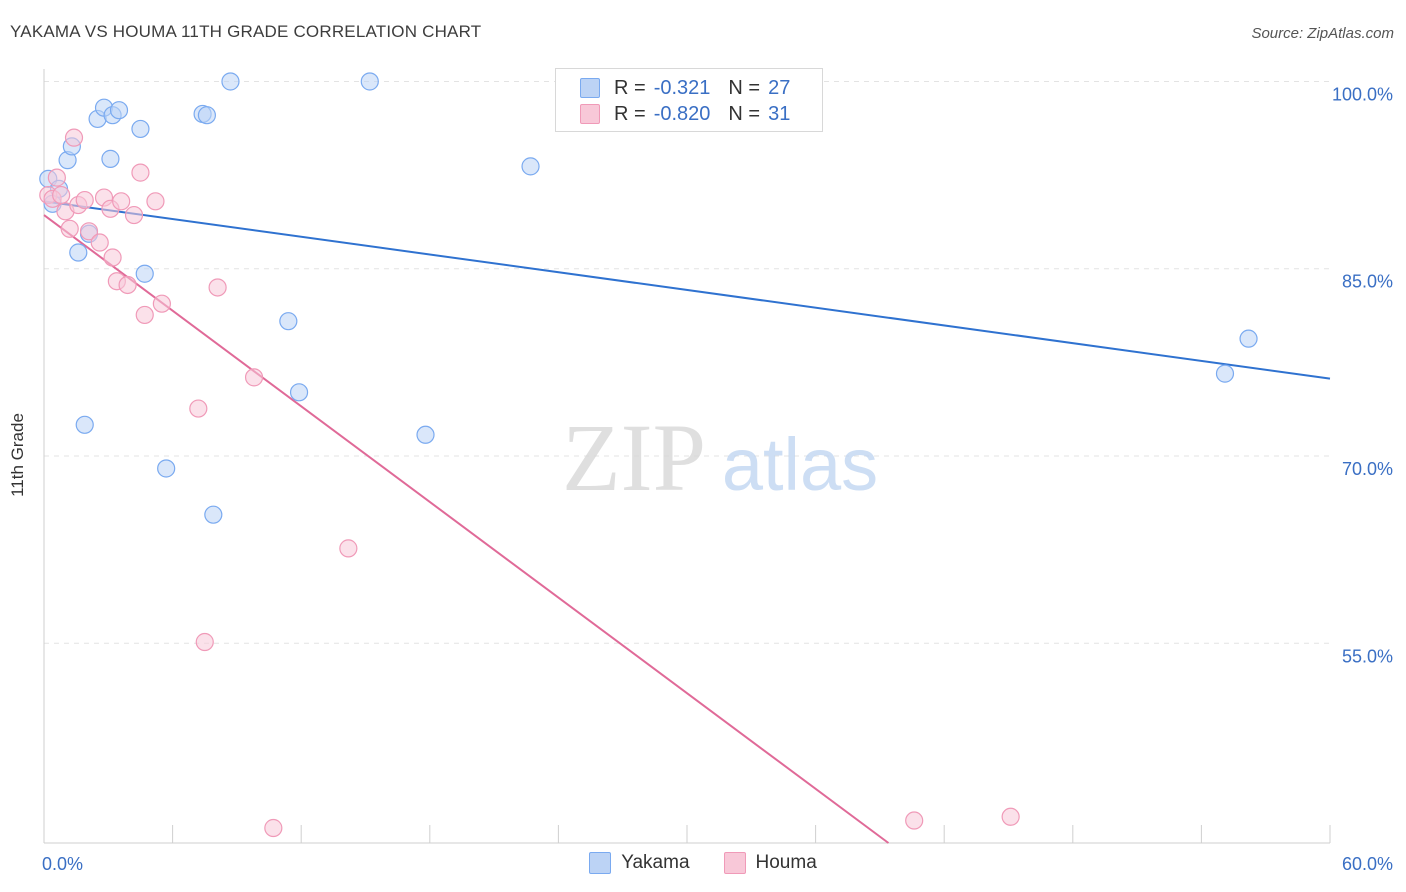 The width and height of the screenshot is (1406, 892). Describe the element at coordinates (779, 87) in the screenshot. I see `yakama-n-value: 27` at that location.